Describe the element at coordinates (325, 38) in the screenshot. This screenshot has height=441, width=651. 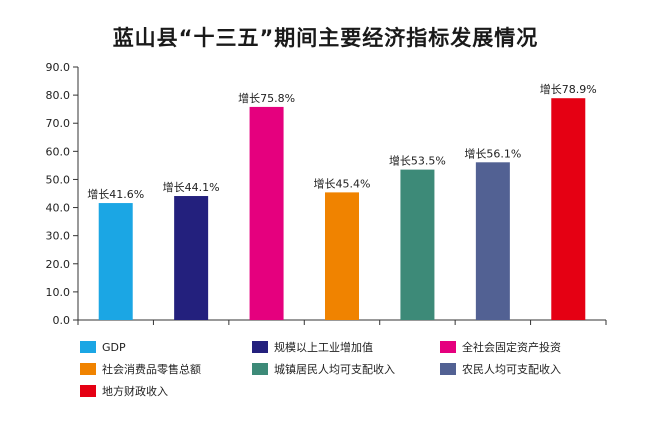
I see `chart-title: 蓝山县“十三五”期间主要经济指标发展情况` at that location.